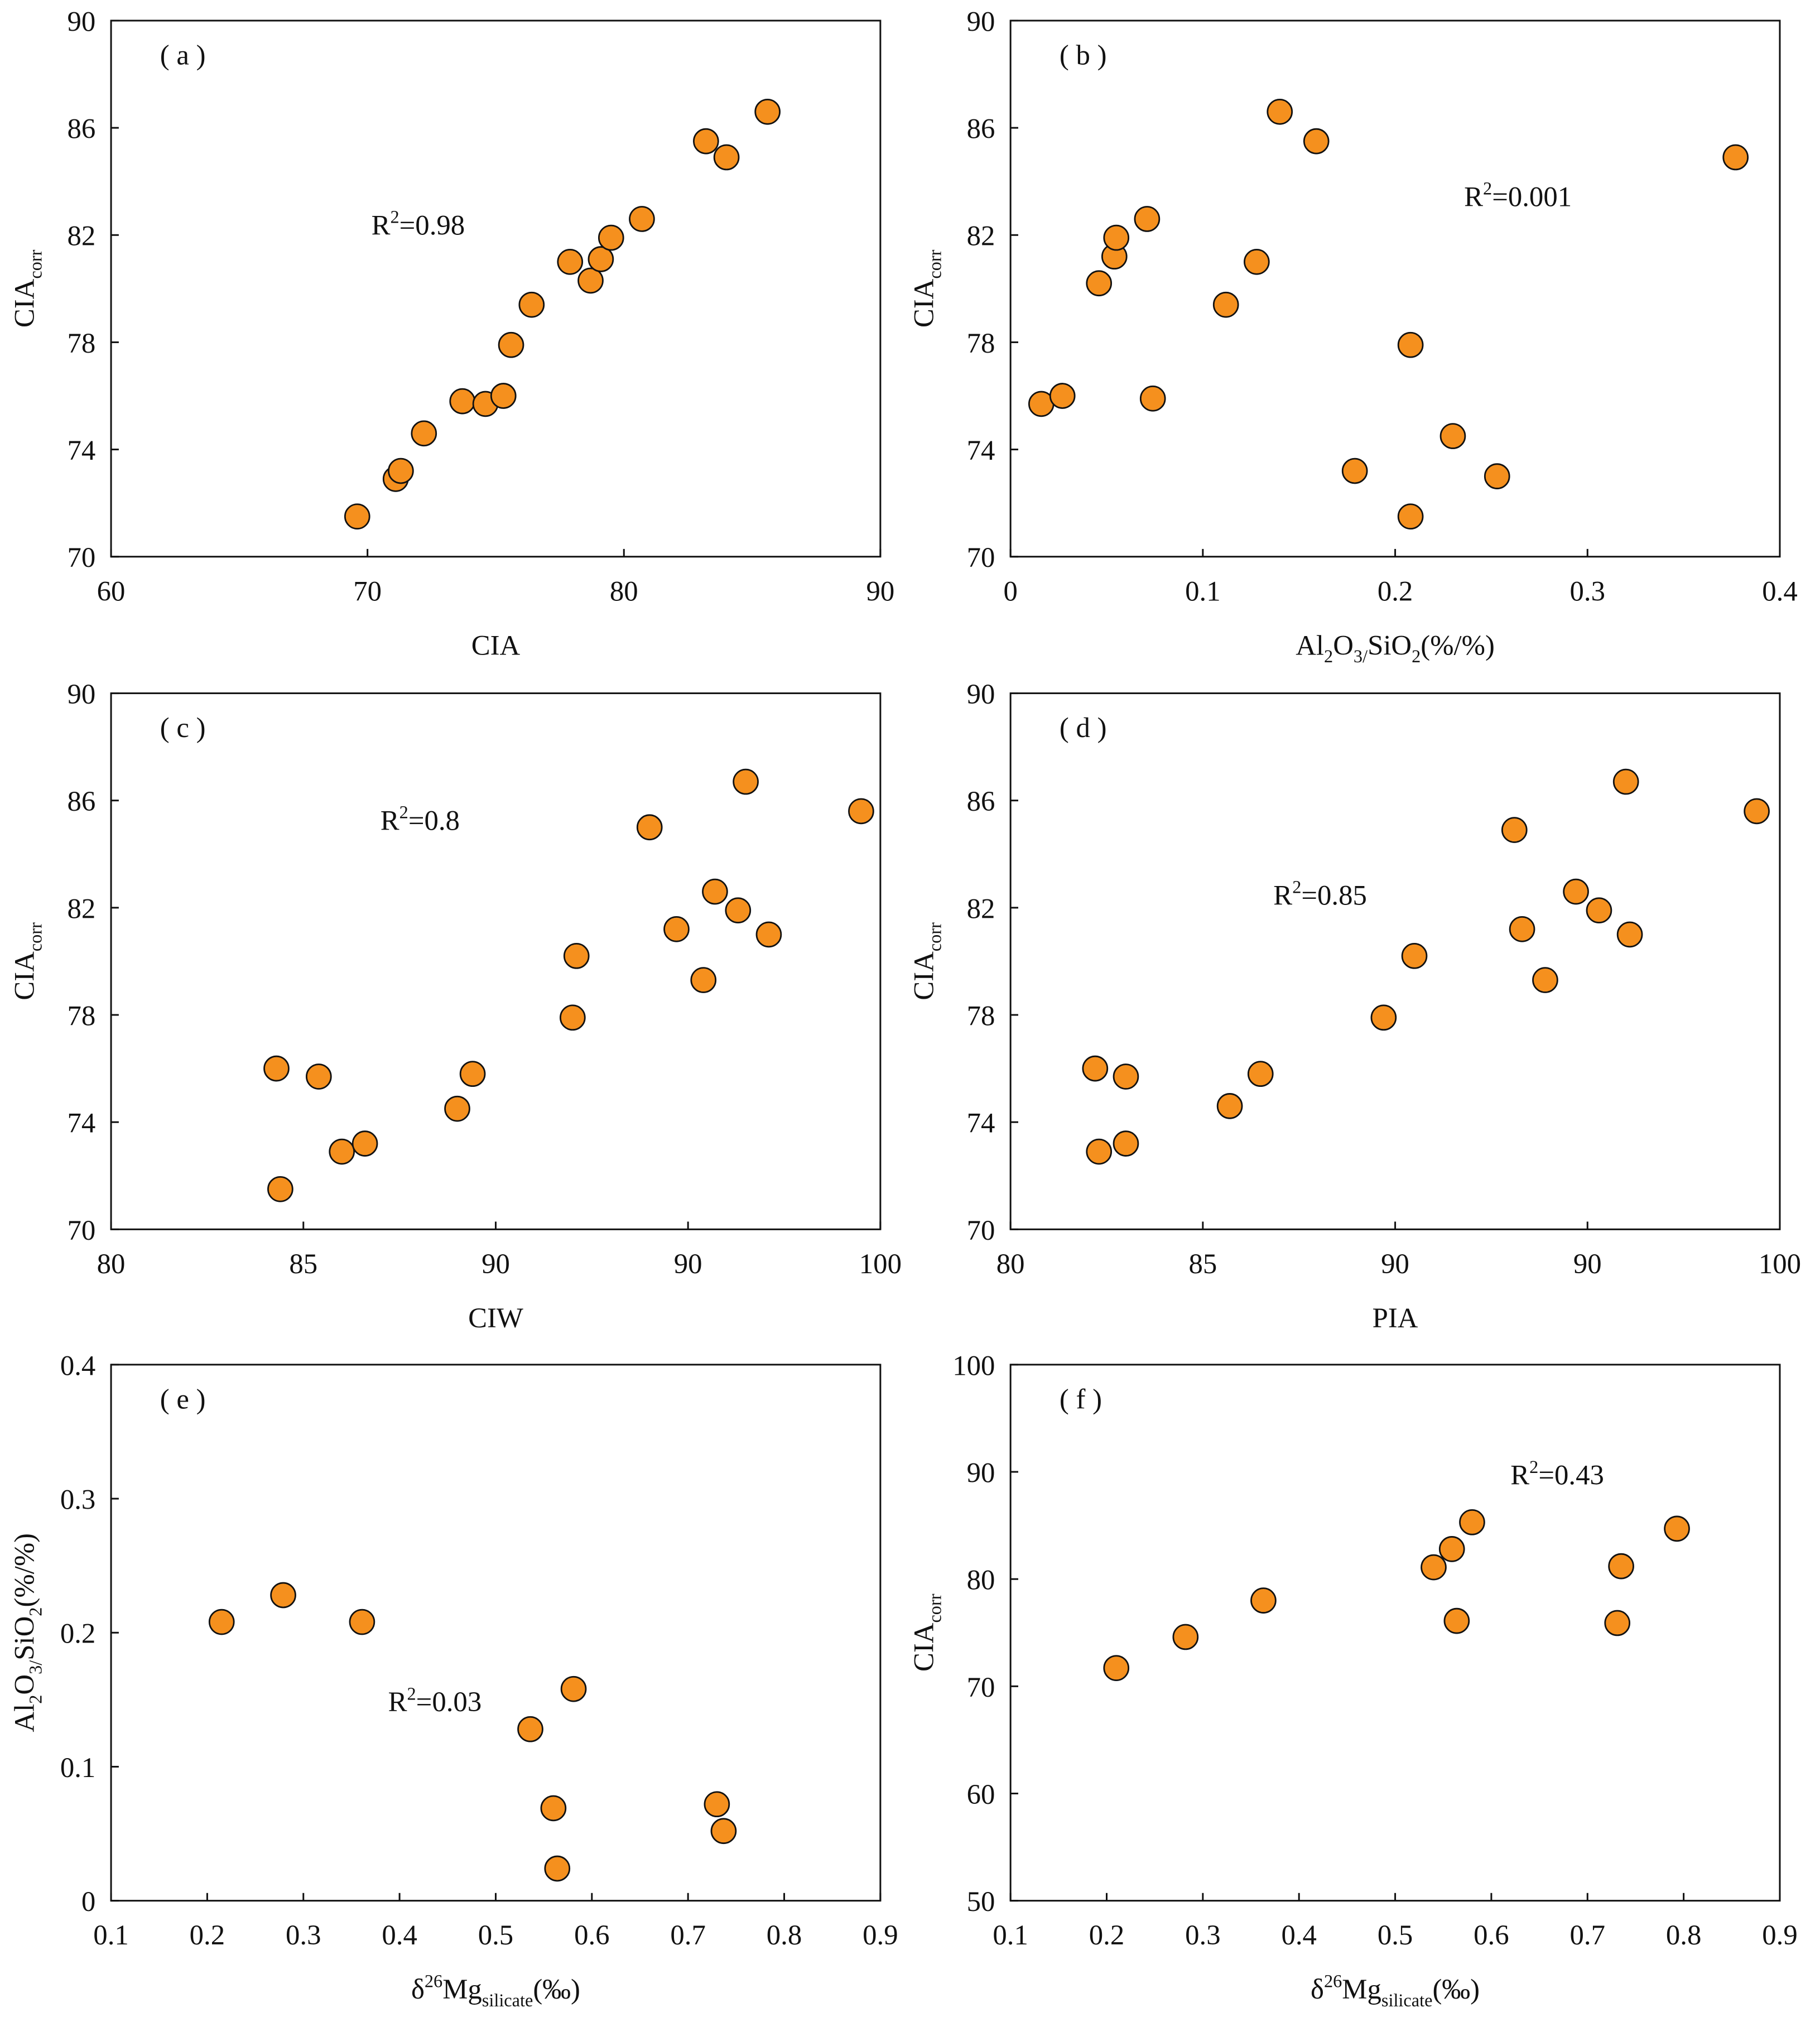 This screenshot has height=2027, width=1820. I want to click on x-tick-label: 90, so click(1395, 1263).